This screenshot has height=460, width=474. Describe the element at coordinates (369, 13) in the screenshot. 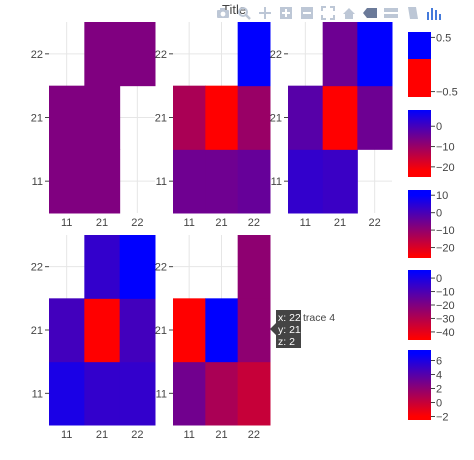

I see `spike-lines-icon` at that location.